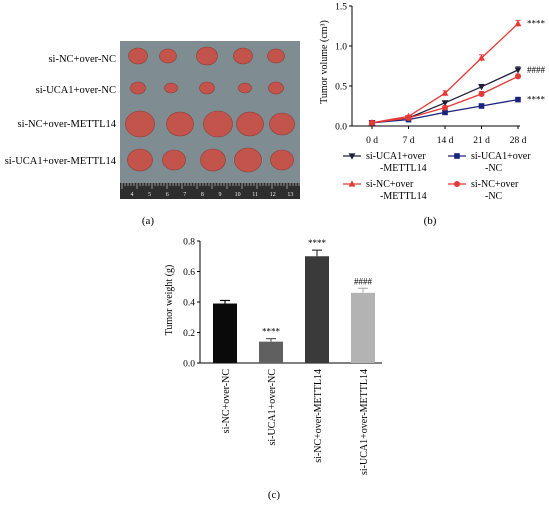  What do you see at coordinates (226, 401) in the screenshot?
I see `category-label: si-NC+over-NC` at bounding box center [226, 401].